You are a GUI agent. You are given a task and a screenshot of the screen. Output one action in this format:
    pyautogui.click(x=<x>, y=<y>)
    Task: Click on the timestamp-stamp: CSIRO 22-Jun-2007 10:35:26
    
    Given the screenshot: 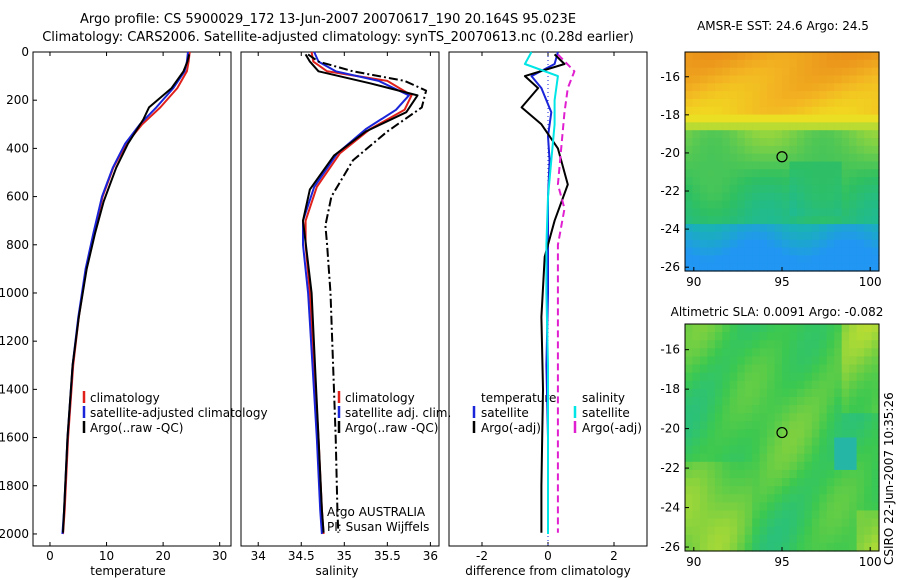 What is the action you would take?
    pyautogui.click(x=889, y=478)
    